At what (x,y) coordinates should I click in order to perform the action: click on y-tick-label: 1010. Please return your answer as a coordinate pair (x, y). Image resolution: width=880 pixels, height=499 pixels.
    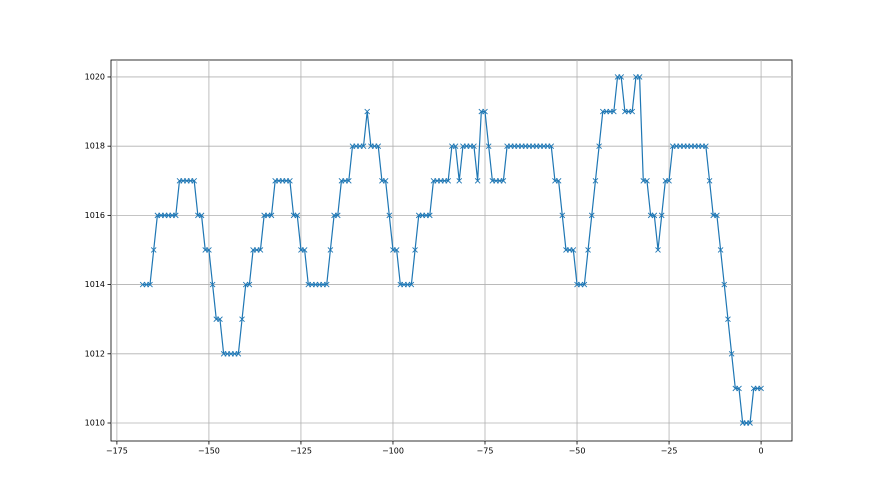
    Looking at the image, I should click on (95, 423).